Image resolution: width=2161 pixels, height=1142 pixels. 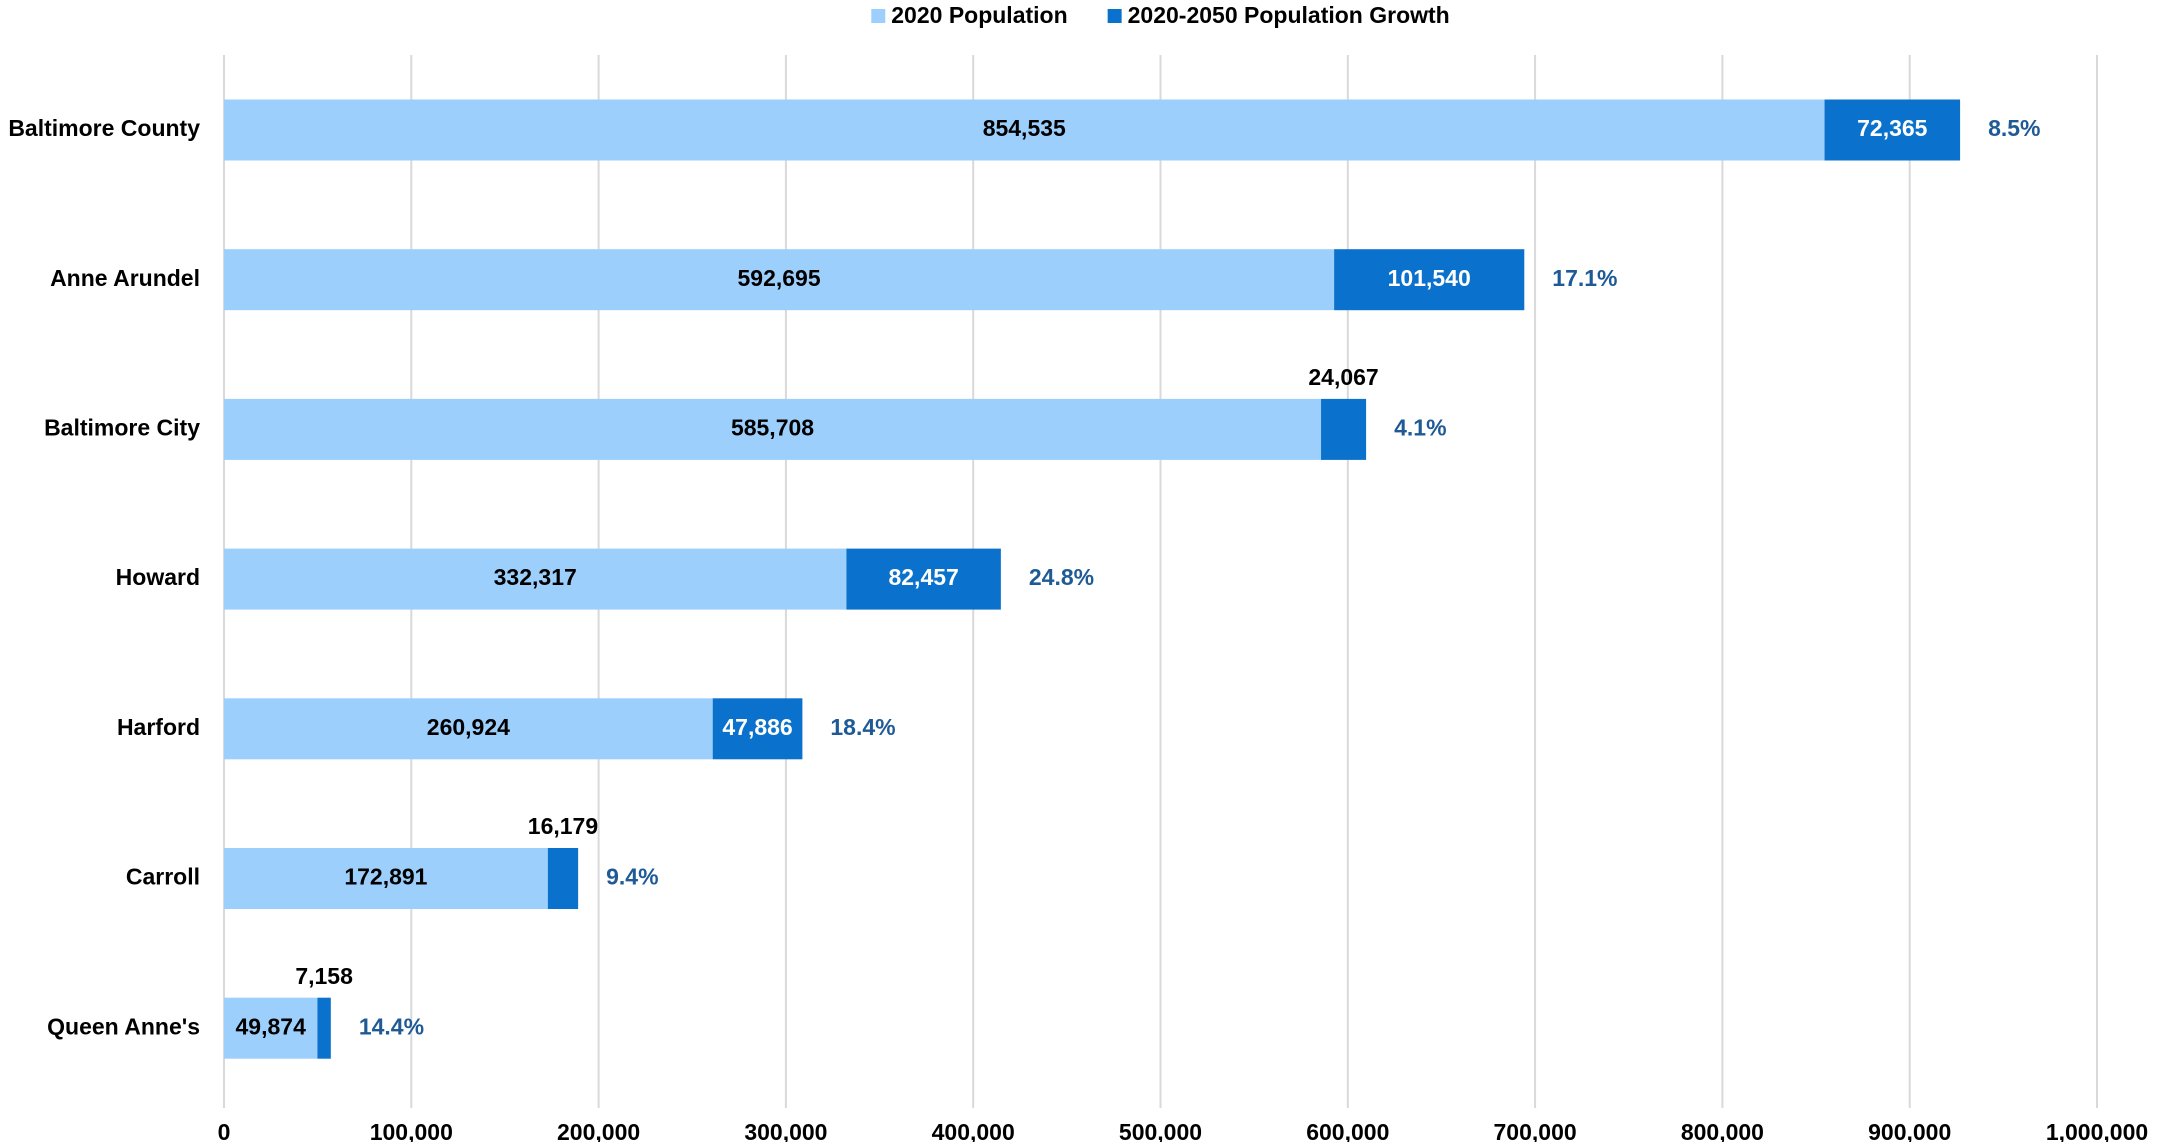 I want to click on value-label: 260,924, so click(x=468, y=727).